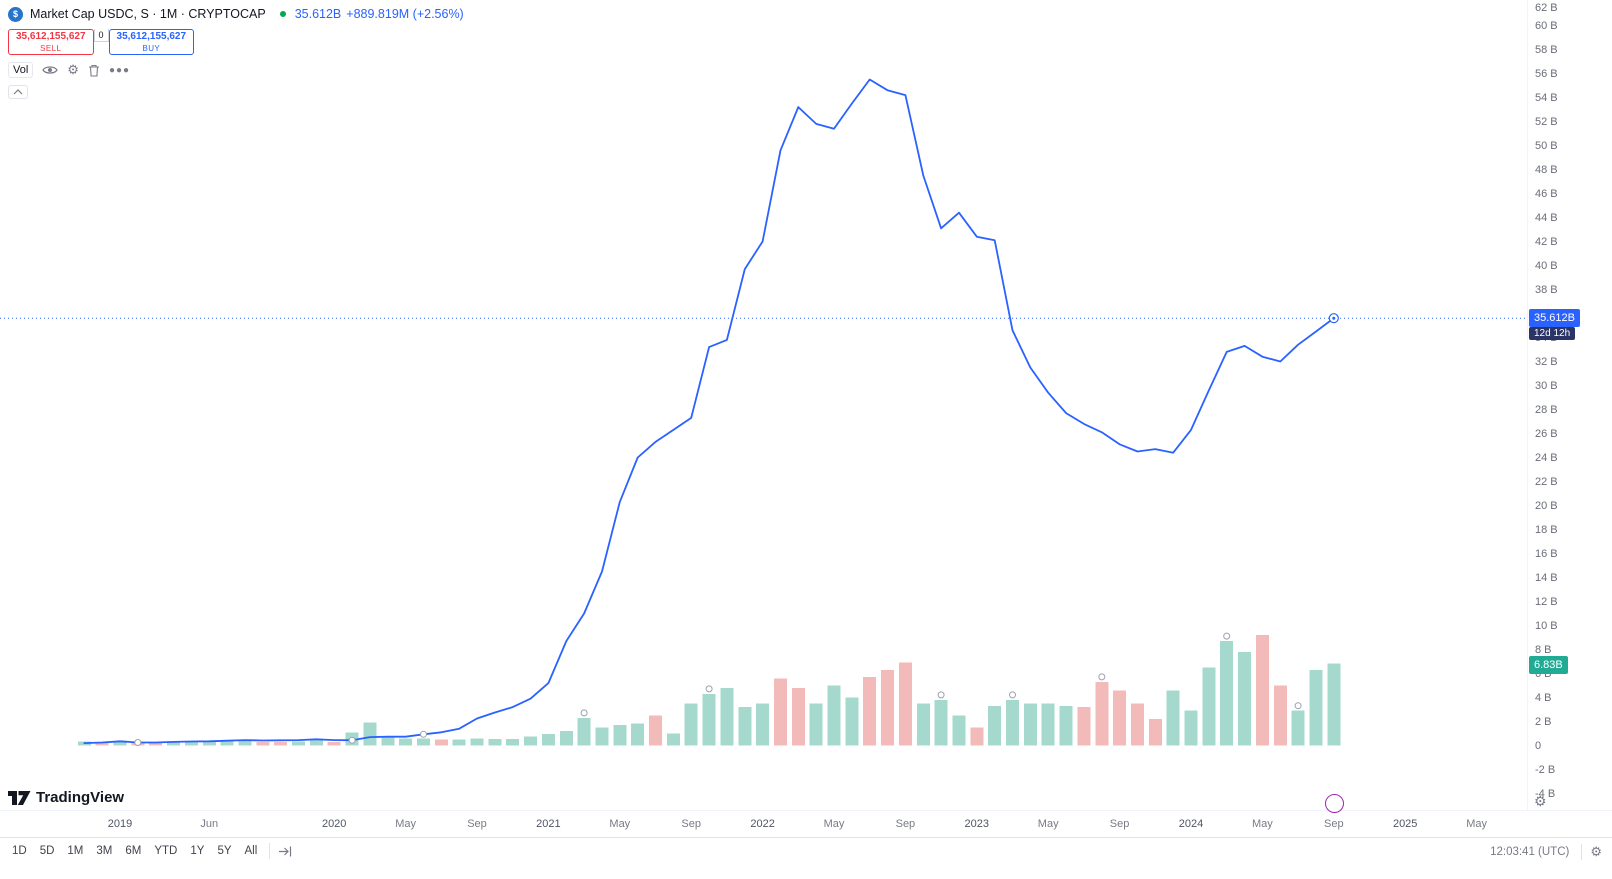  What do you see at coordinates (19, 797) in the screenshot?
I see `tradingview-logo-icon` at bounding box center [19, 797].